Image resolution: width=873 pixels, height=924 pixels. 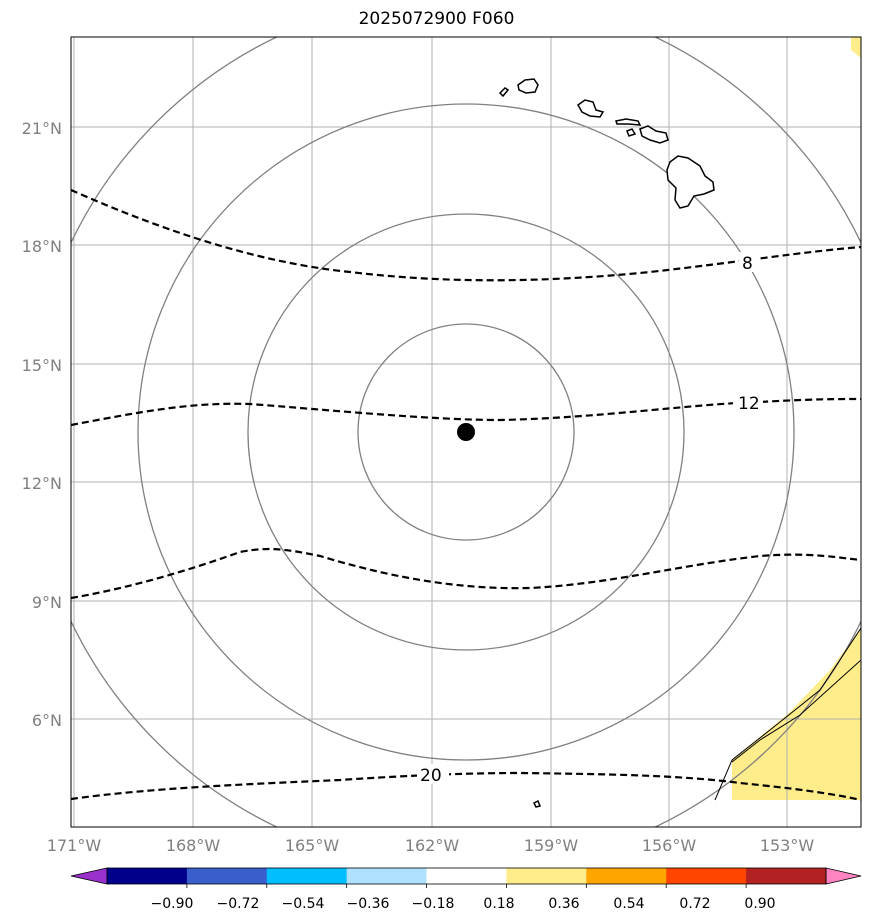 I want to click on island-maui, so click(x=654, y=134).